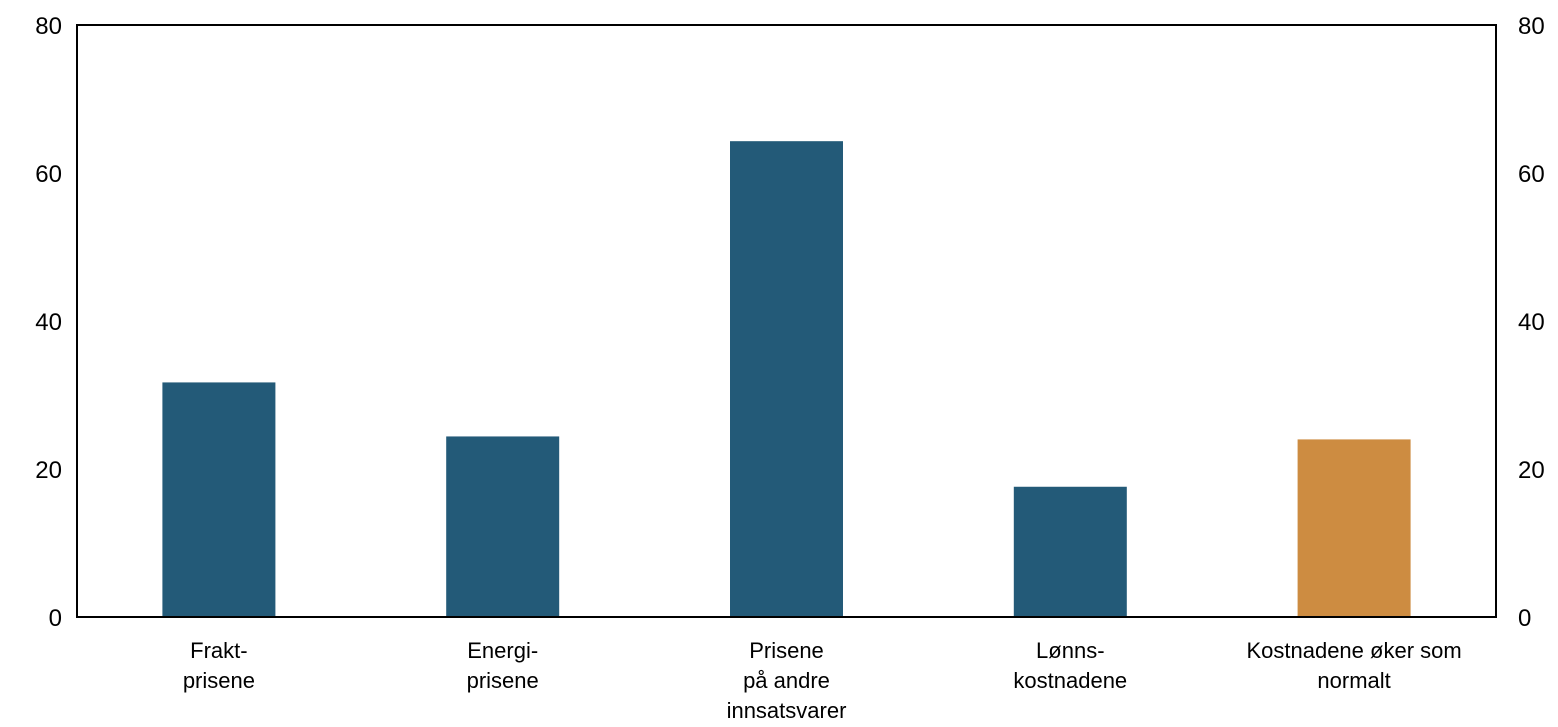 This screenshot has width=1558, height=727. What do you see at coordinates (1070, 665) in the screenshot?
I see `category-label-4: Lønns-kostnadene` at bounding box center [1070, 665].